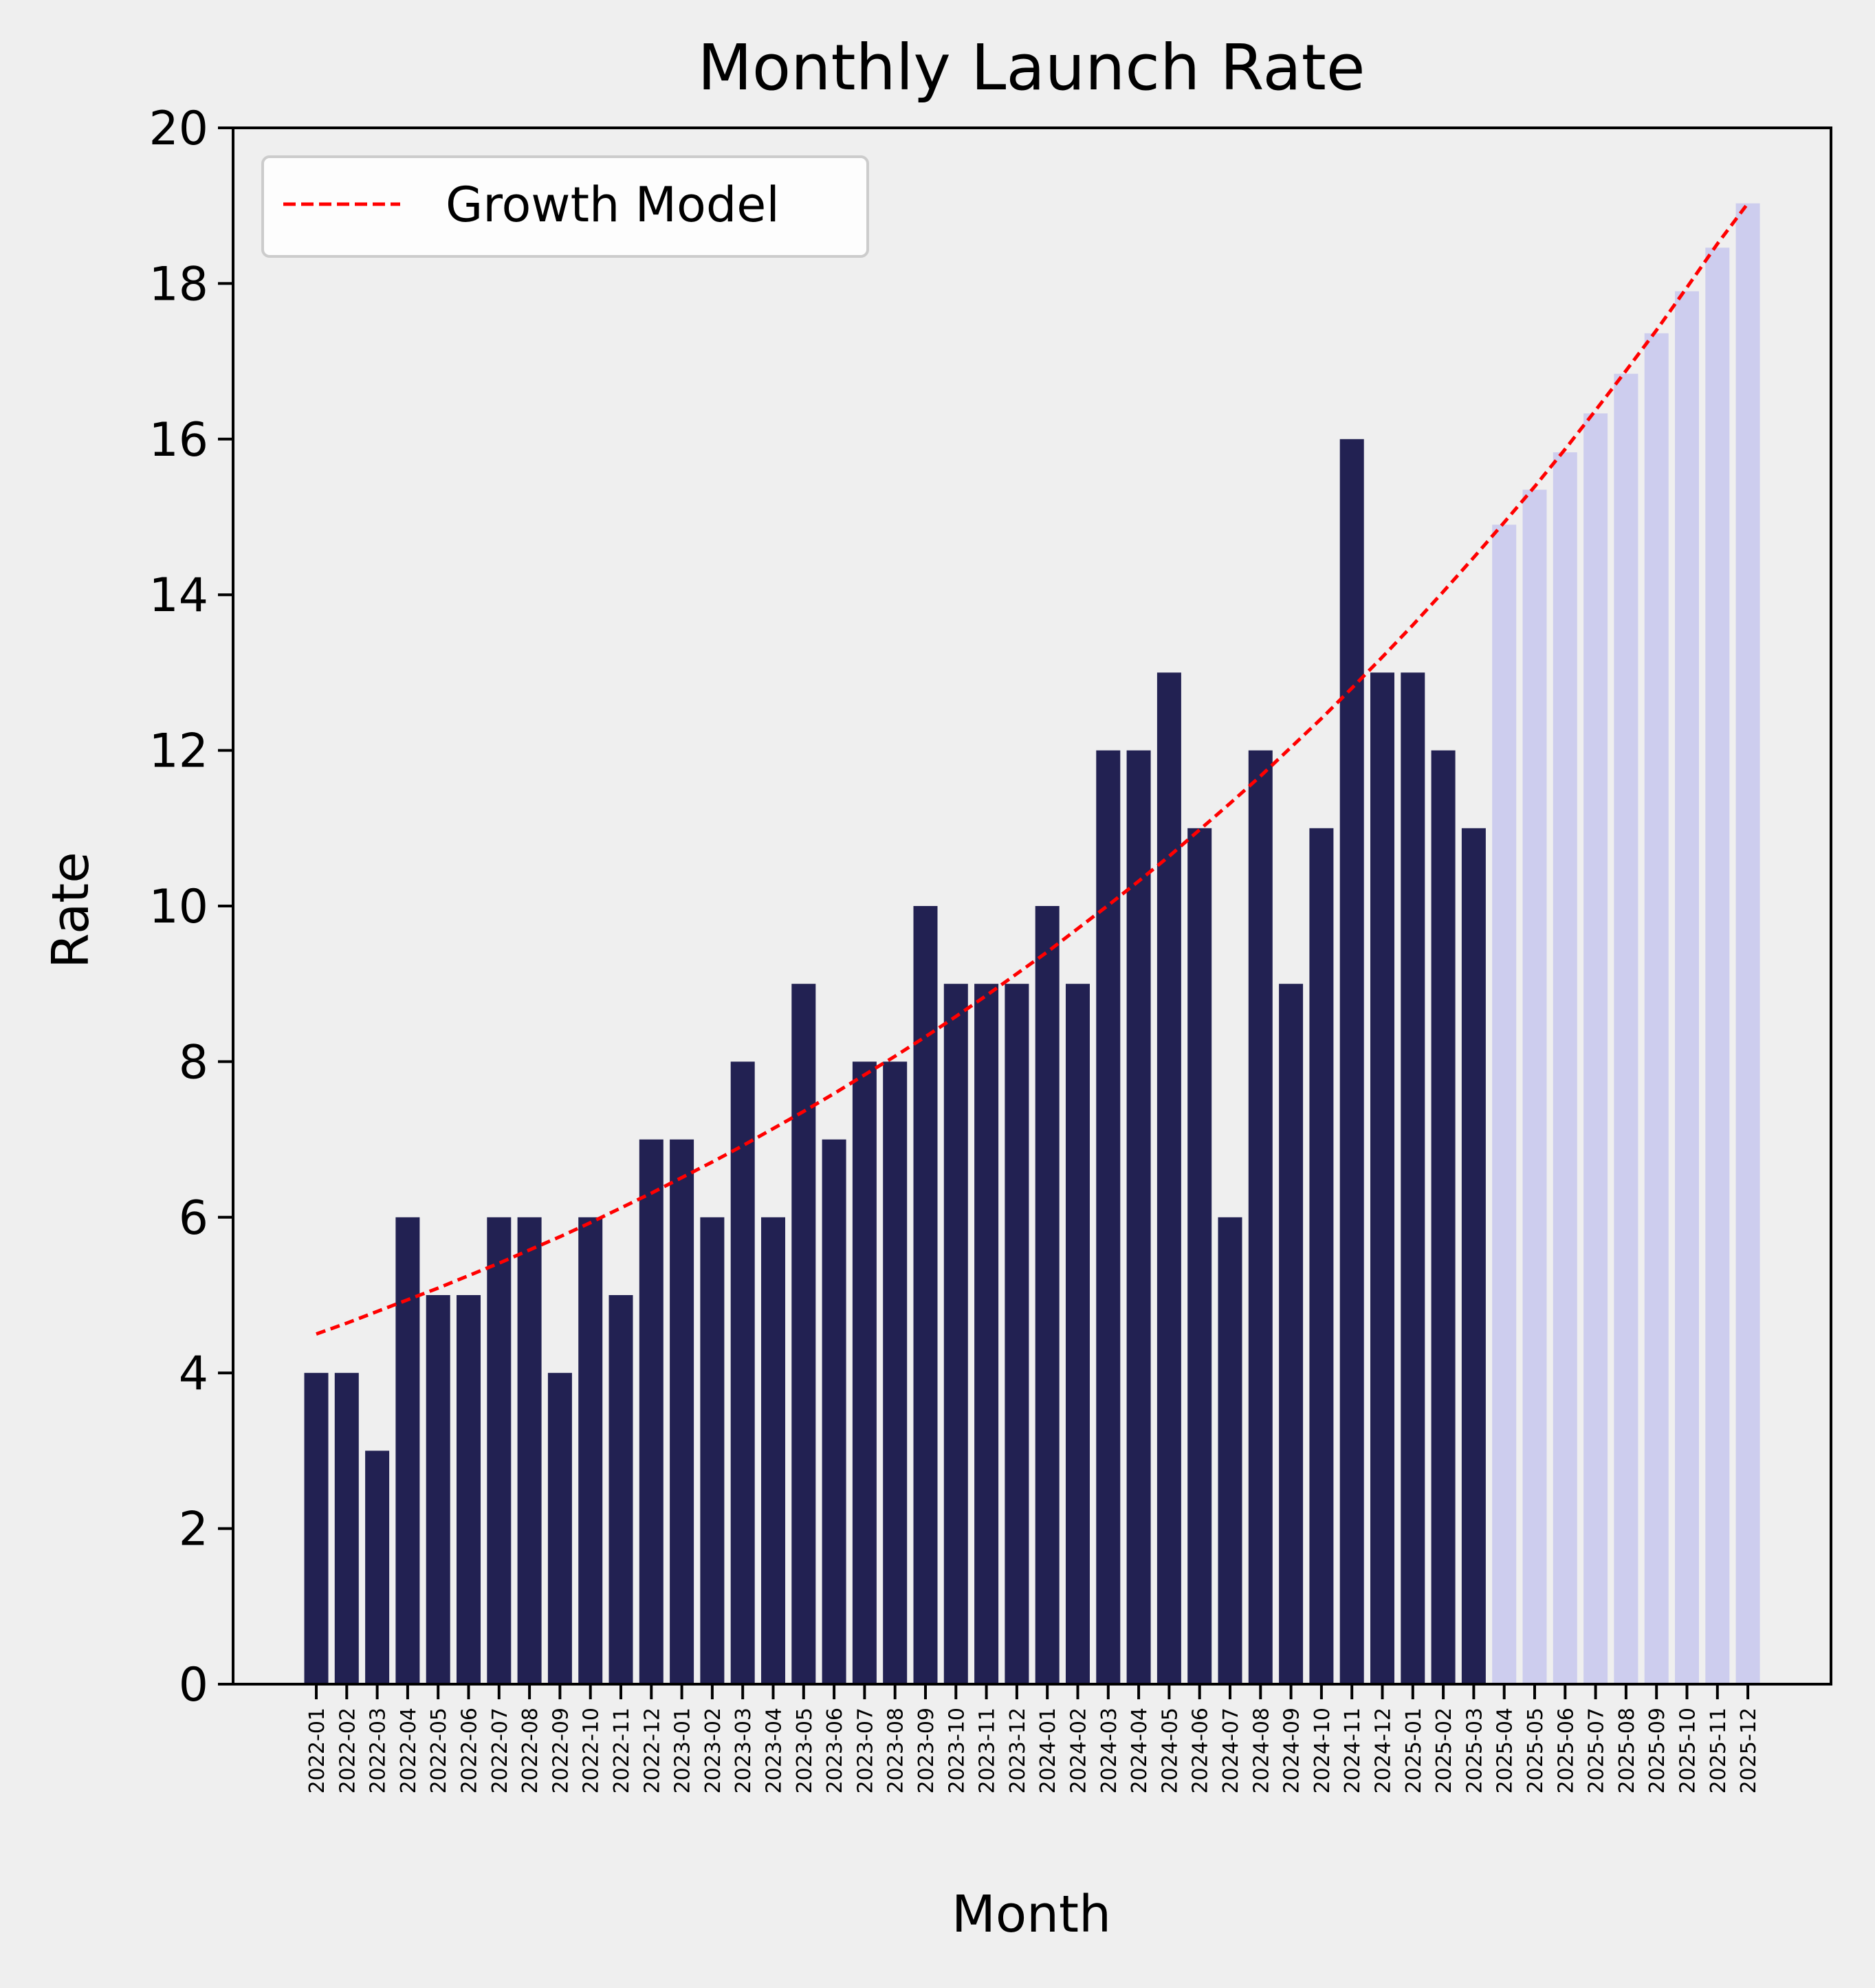  What do you see at coordinates (1719, 1751) in the screenshot?
I see `x-tick-label-2025-11: 2025-11` at bounding box center [1719, 1751].